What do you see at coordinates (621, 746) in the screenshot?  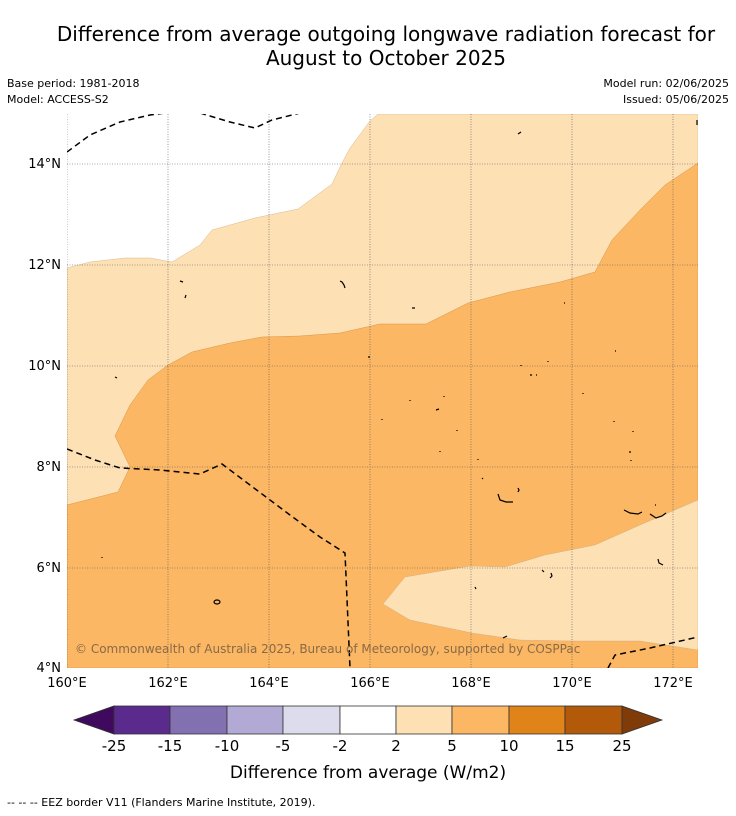 I see `colorbar-tick-label: 25` at bounding box center [621, 746].